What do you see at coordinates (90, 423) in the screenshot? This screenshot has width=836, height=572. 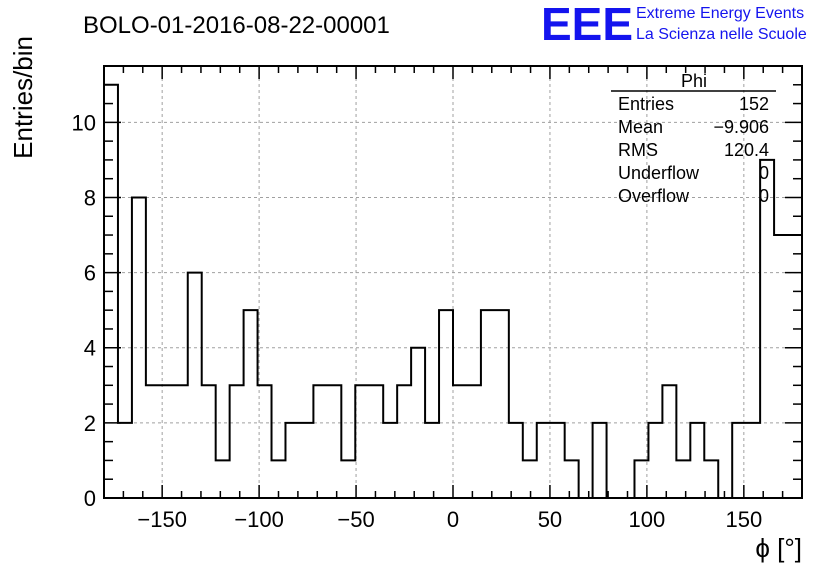 I see `y-tick-label: 2` at bounding box center [90, 423].